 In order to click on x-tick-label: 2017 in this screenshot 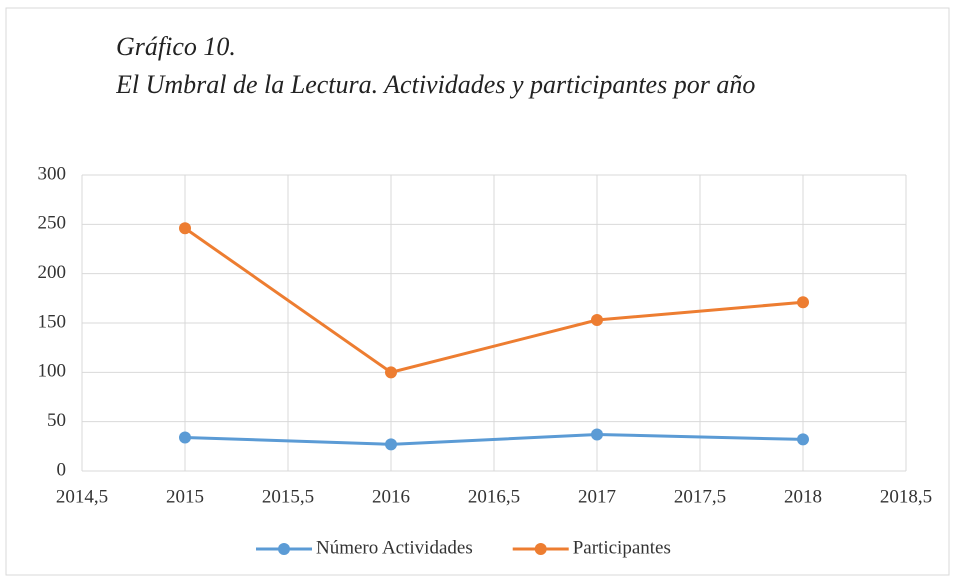, I will do `click(597, 496)`.